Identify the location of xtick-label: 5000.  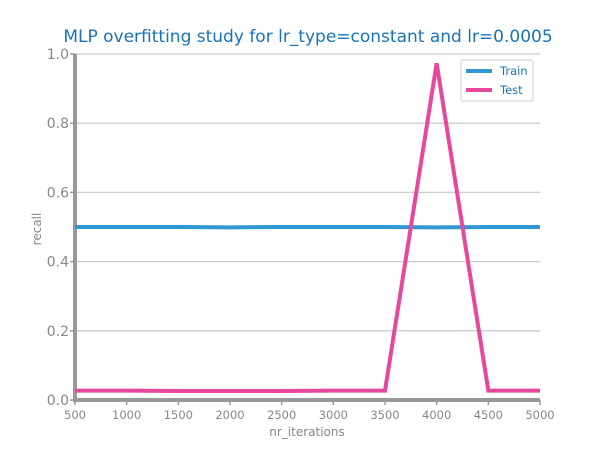
(539, 415).